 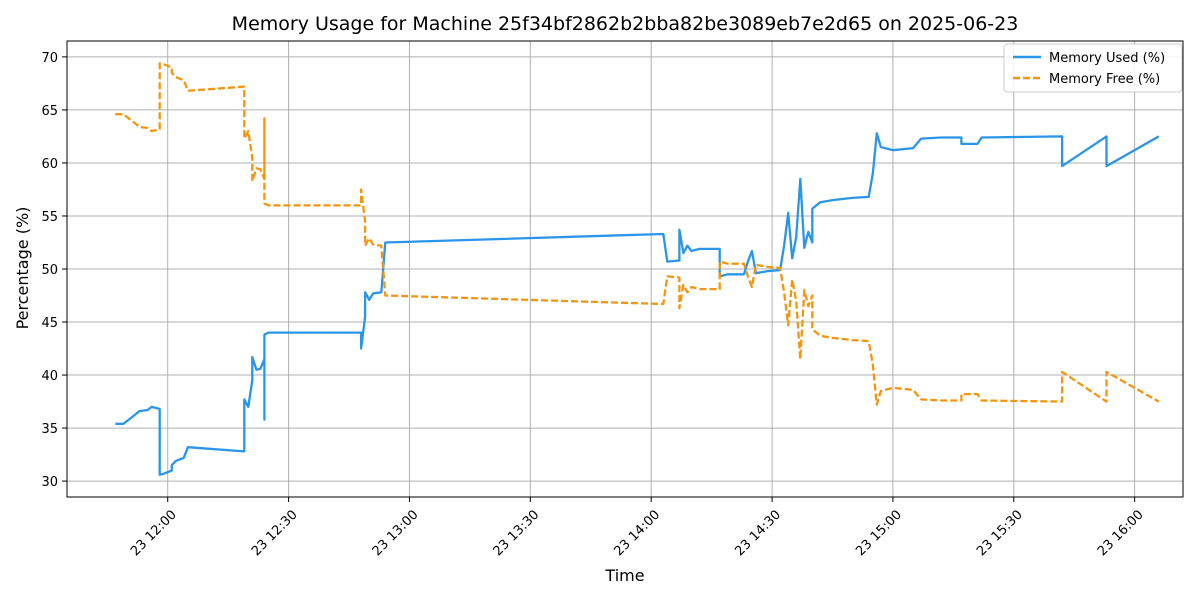 I want to click on legend-label-memory-free: Memory Free (%), so click(x=1104, y=79).